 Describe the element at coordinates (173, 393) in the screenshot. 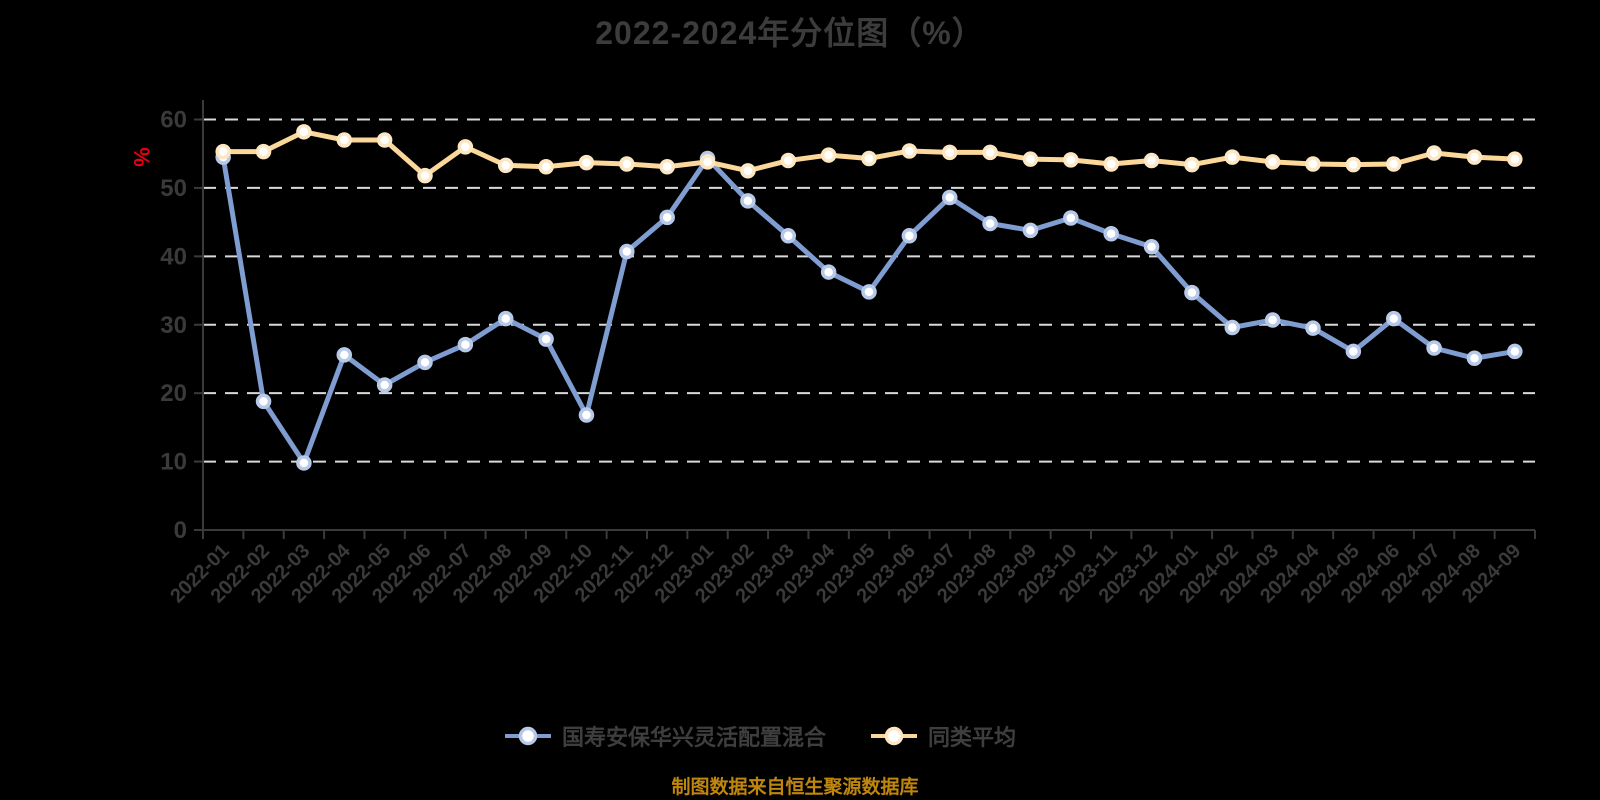

I see `y-tick-label: 20` at that location.